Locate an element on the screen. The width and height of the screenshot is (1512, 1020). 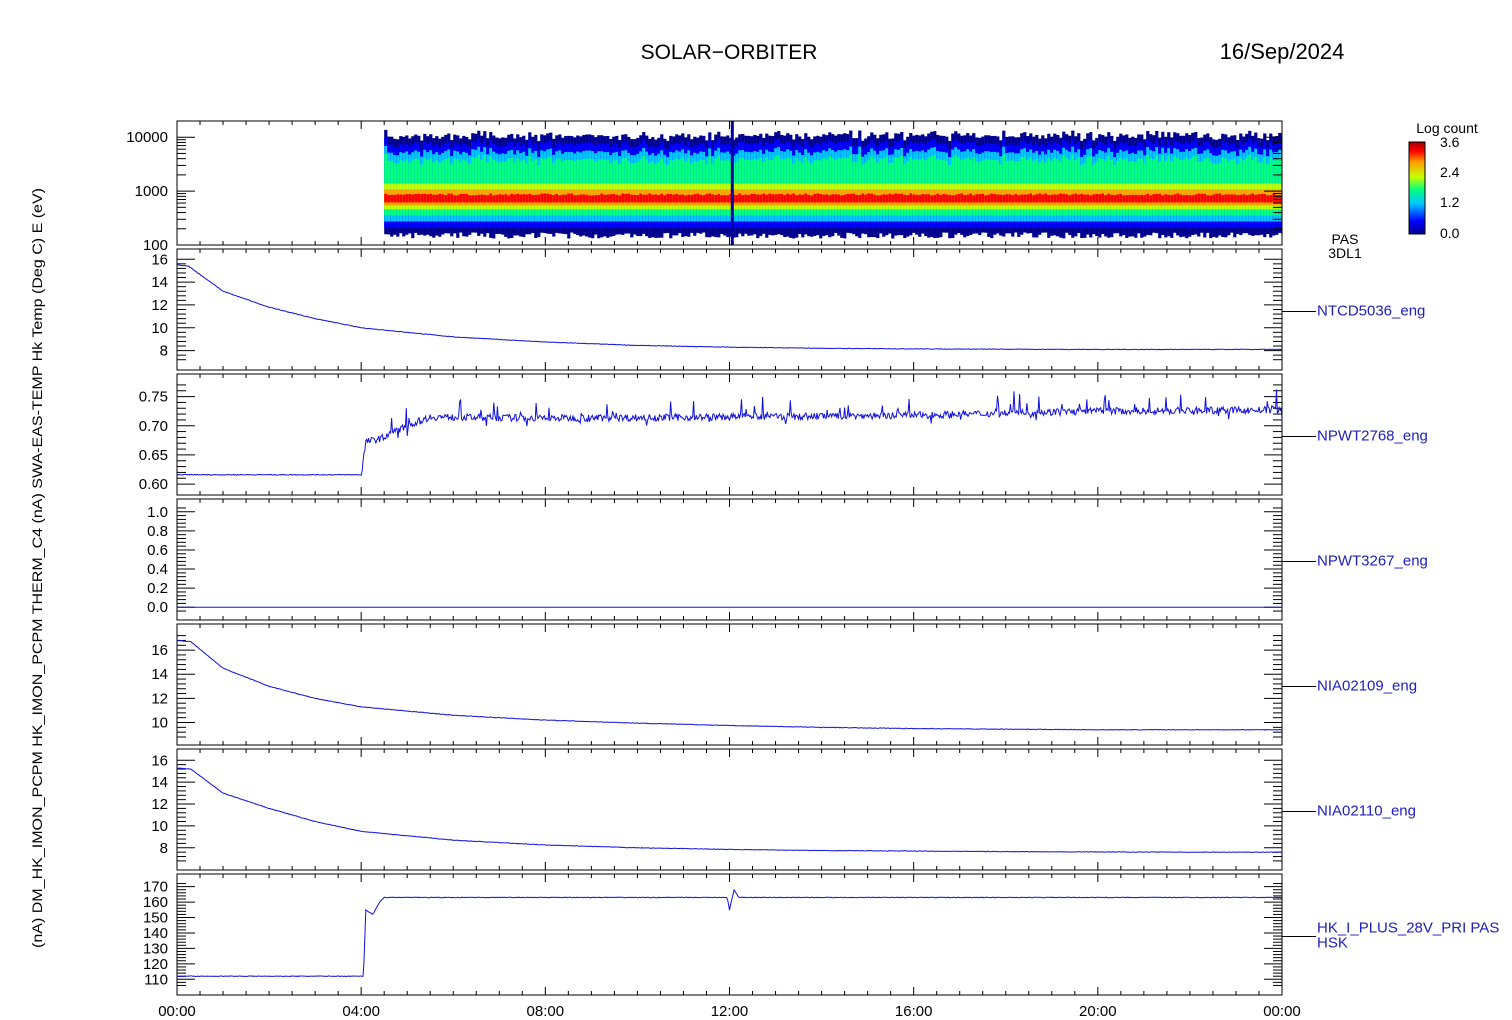
panel-side-label: NPWT3267_eng is located at coordinates (1372, 561).